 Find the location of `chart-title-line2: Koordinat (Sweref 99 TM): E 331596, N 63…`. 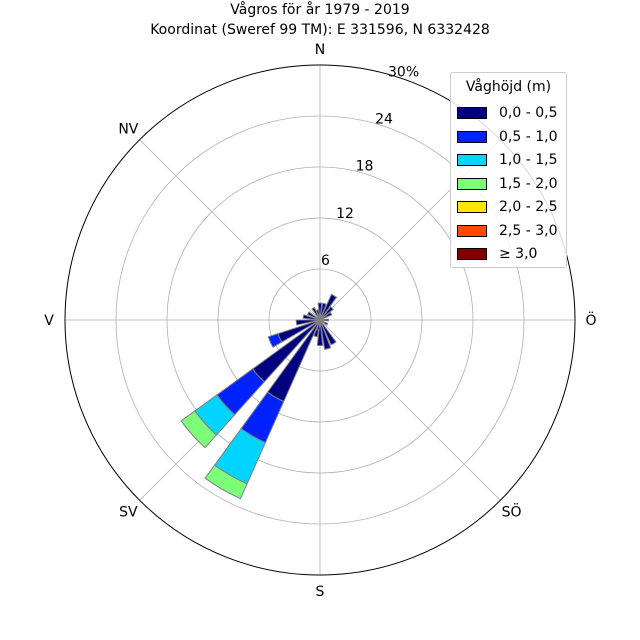

chart-title-line2: Koordinat (Sweref 99 TM): E 331596, N 63… is located at coordinates (320, 30).